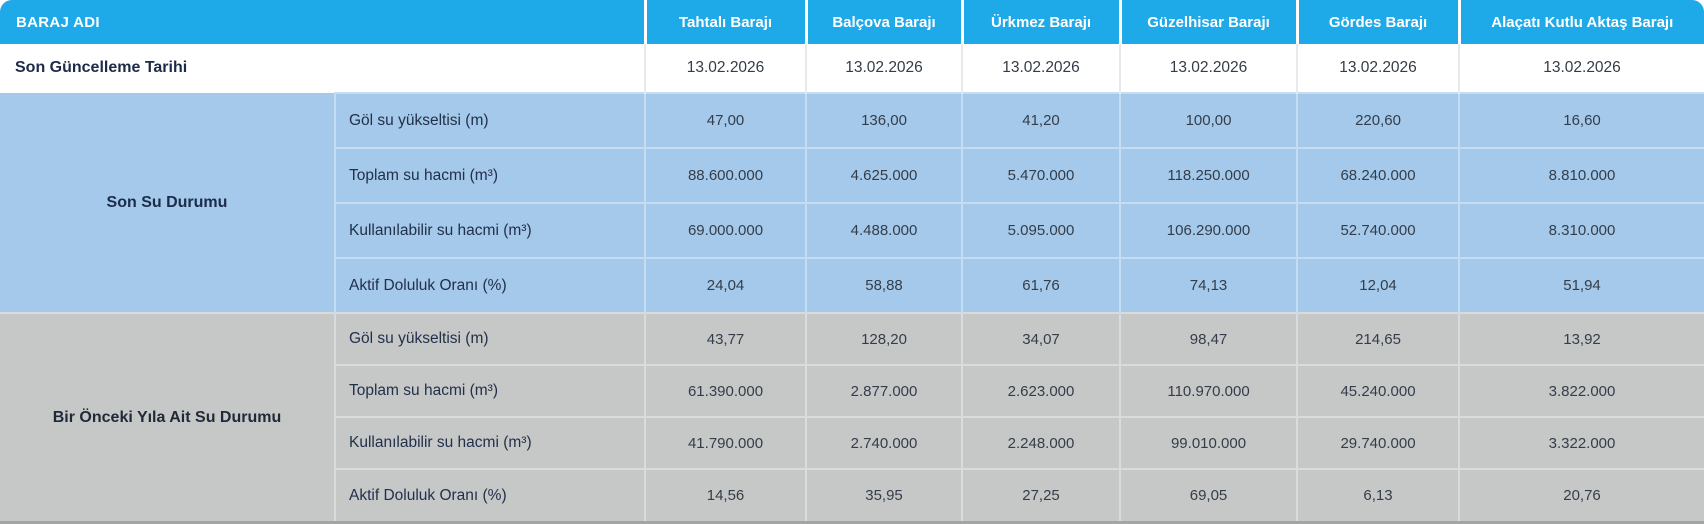 Image resolution: width=1704 pixels, height=524 pixels. What do you see at coordinates (725, 390) in the screenshot?
I see `metric-value: 61.390.000` at bounding box center [725, 390].